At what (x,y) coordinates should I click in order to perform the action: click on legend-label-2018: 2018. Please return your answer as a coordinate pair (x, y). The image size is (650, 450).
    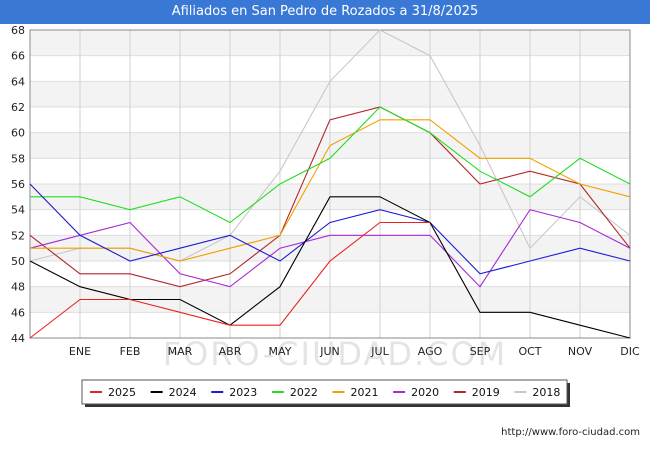
    Looking at the image, I should click on (546, 392).